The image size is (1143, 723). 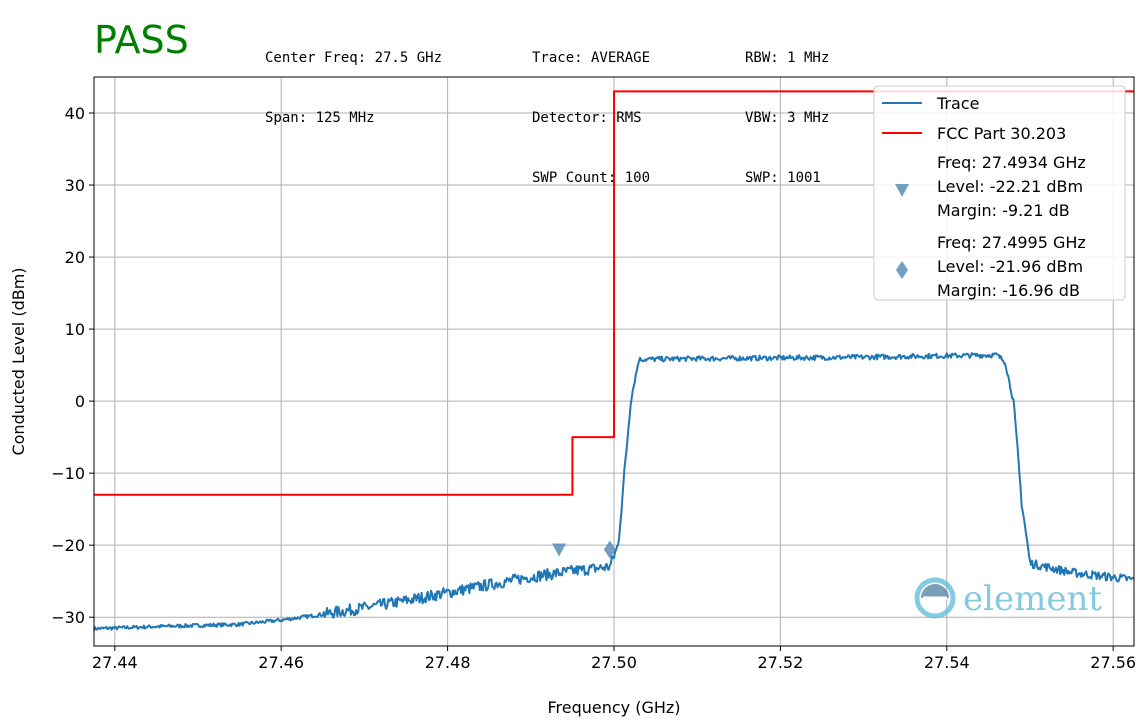 What do you see at coordinates (559, 550) in the screenshot?
I see `marker-triangle` at bounding box center [559, 550].